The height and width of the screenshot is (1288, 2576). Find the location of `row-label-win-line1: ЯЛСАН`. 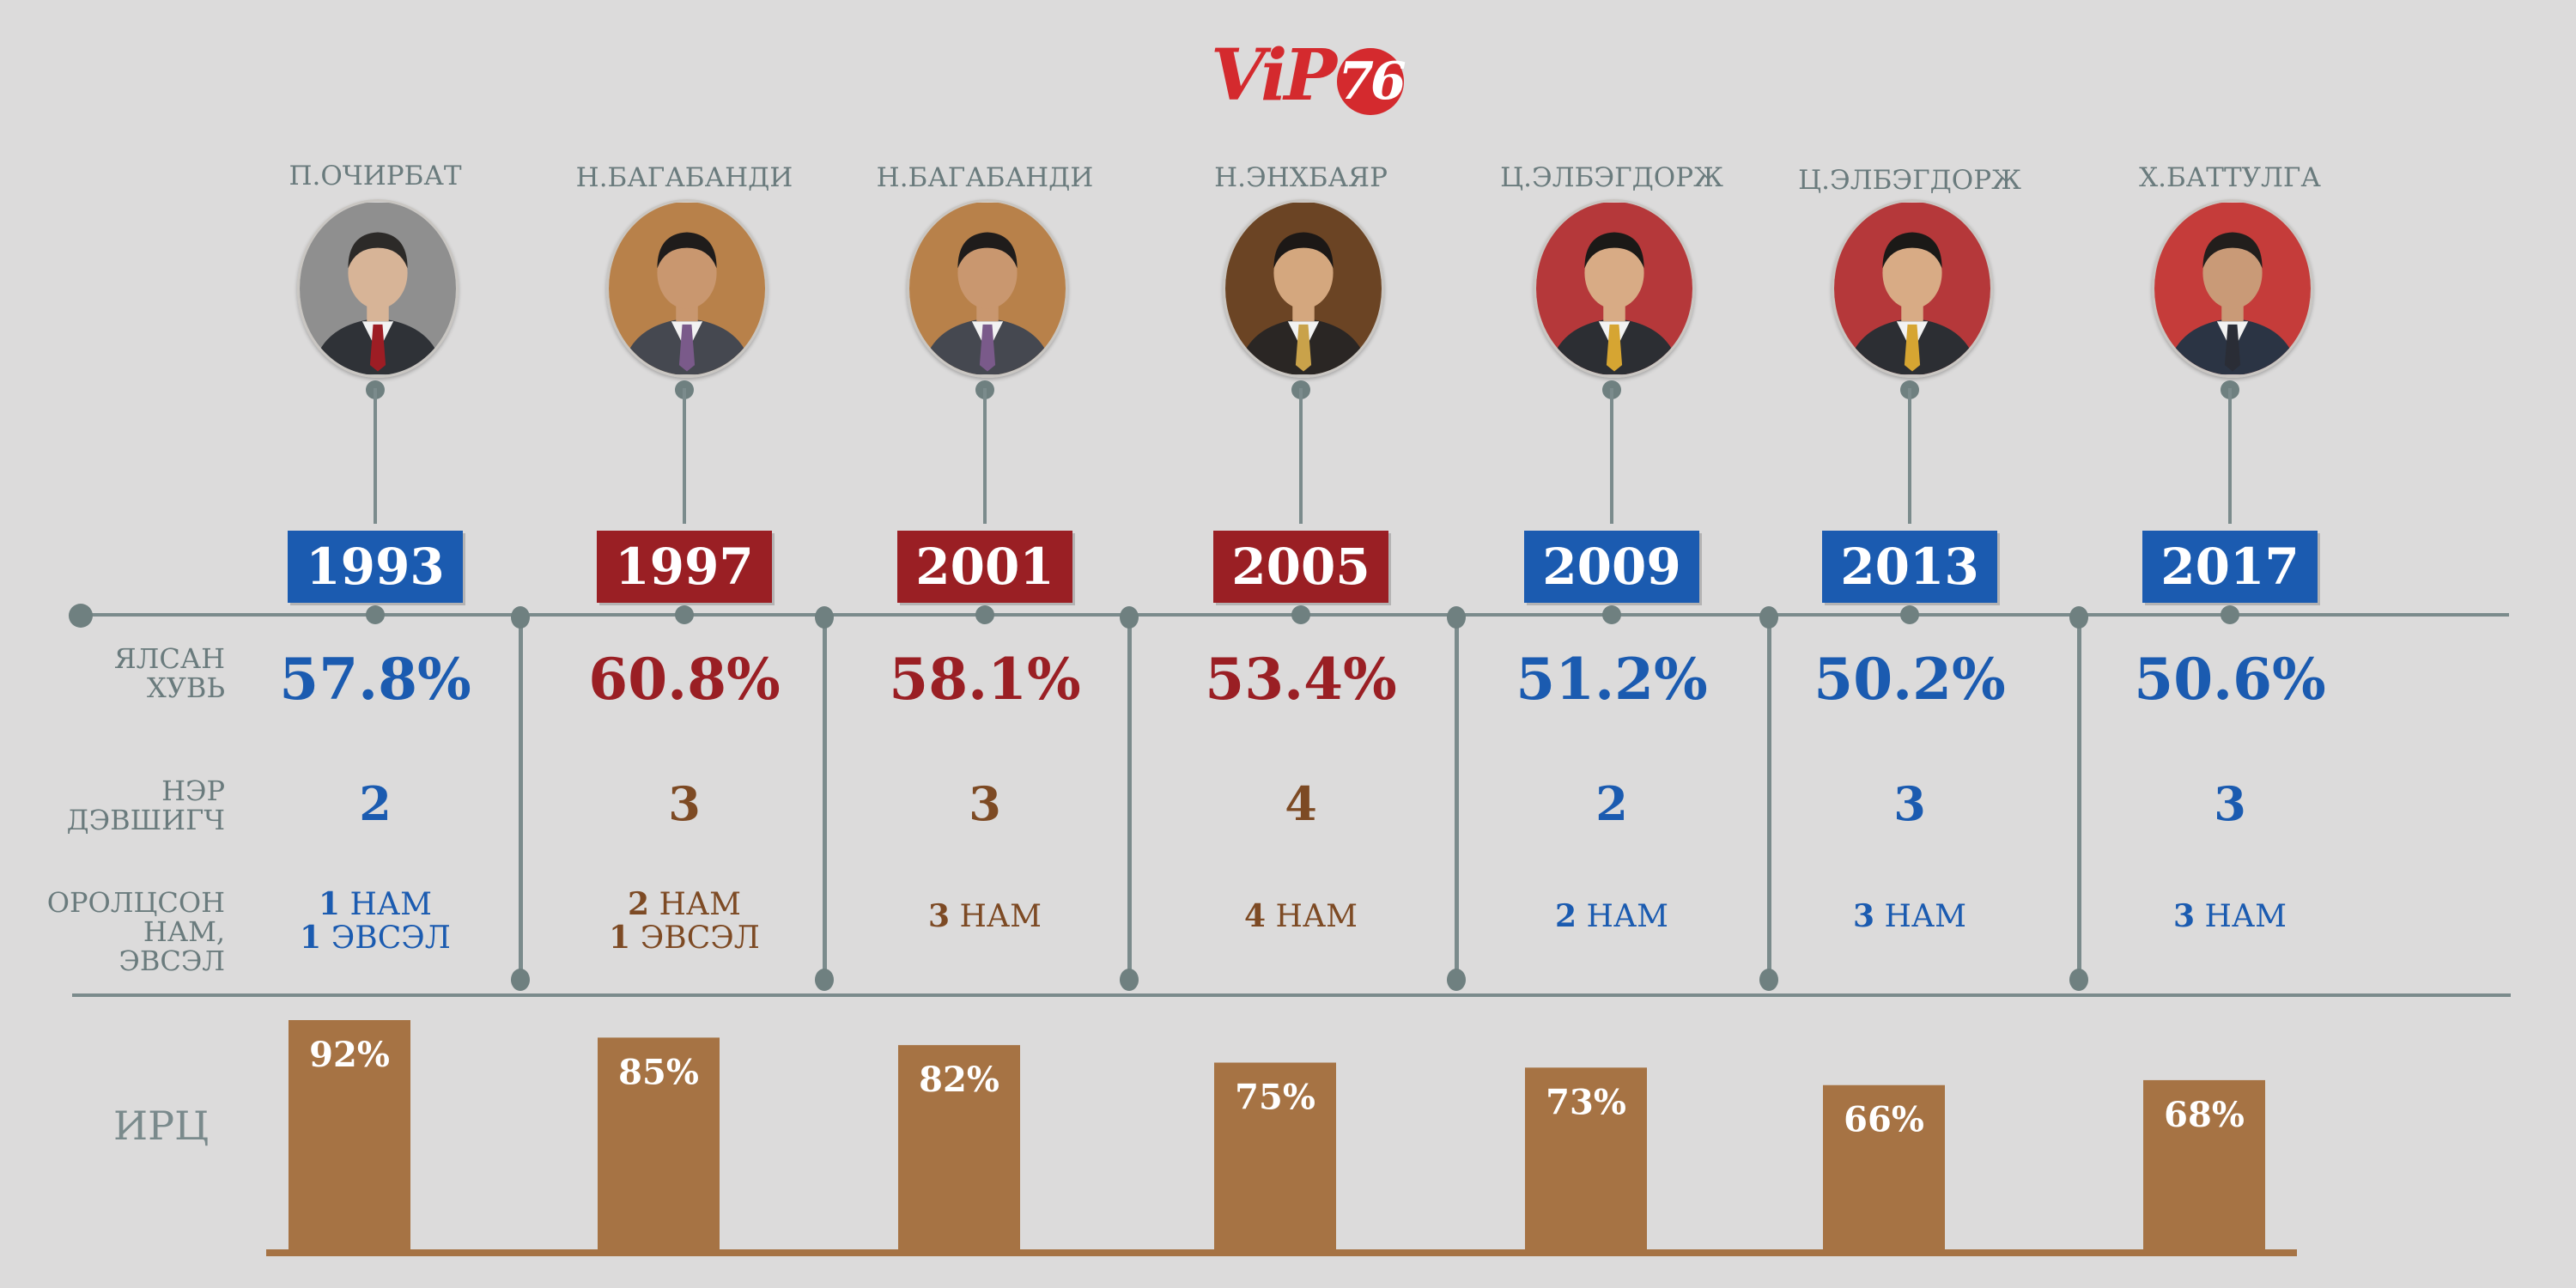

row-label-win-line1: ЯЛСАН is located at coordinates (169, 658).